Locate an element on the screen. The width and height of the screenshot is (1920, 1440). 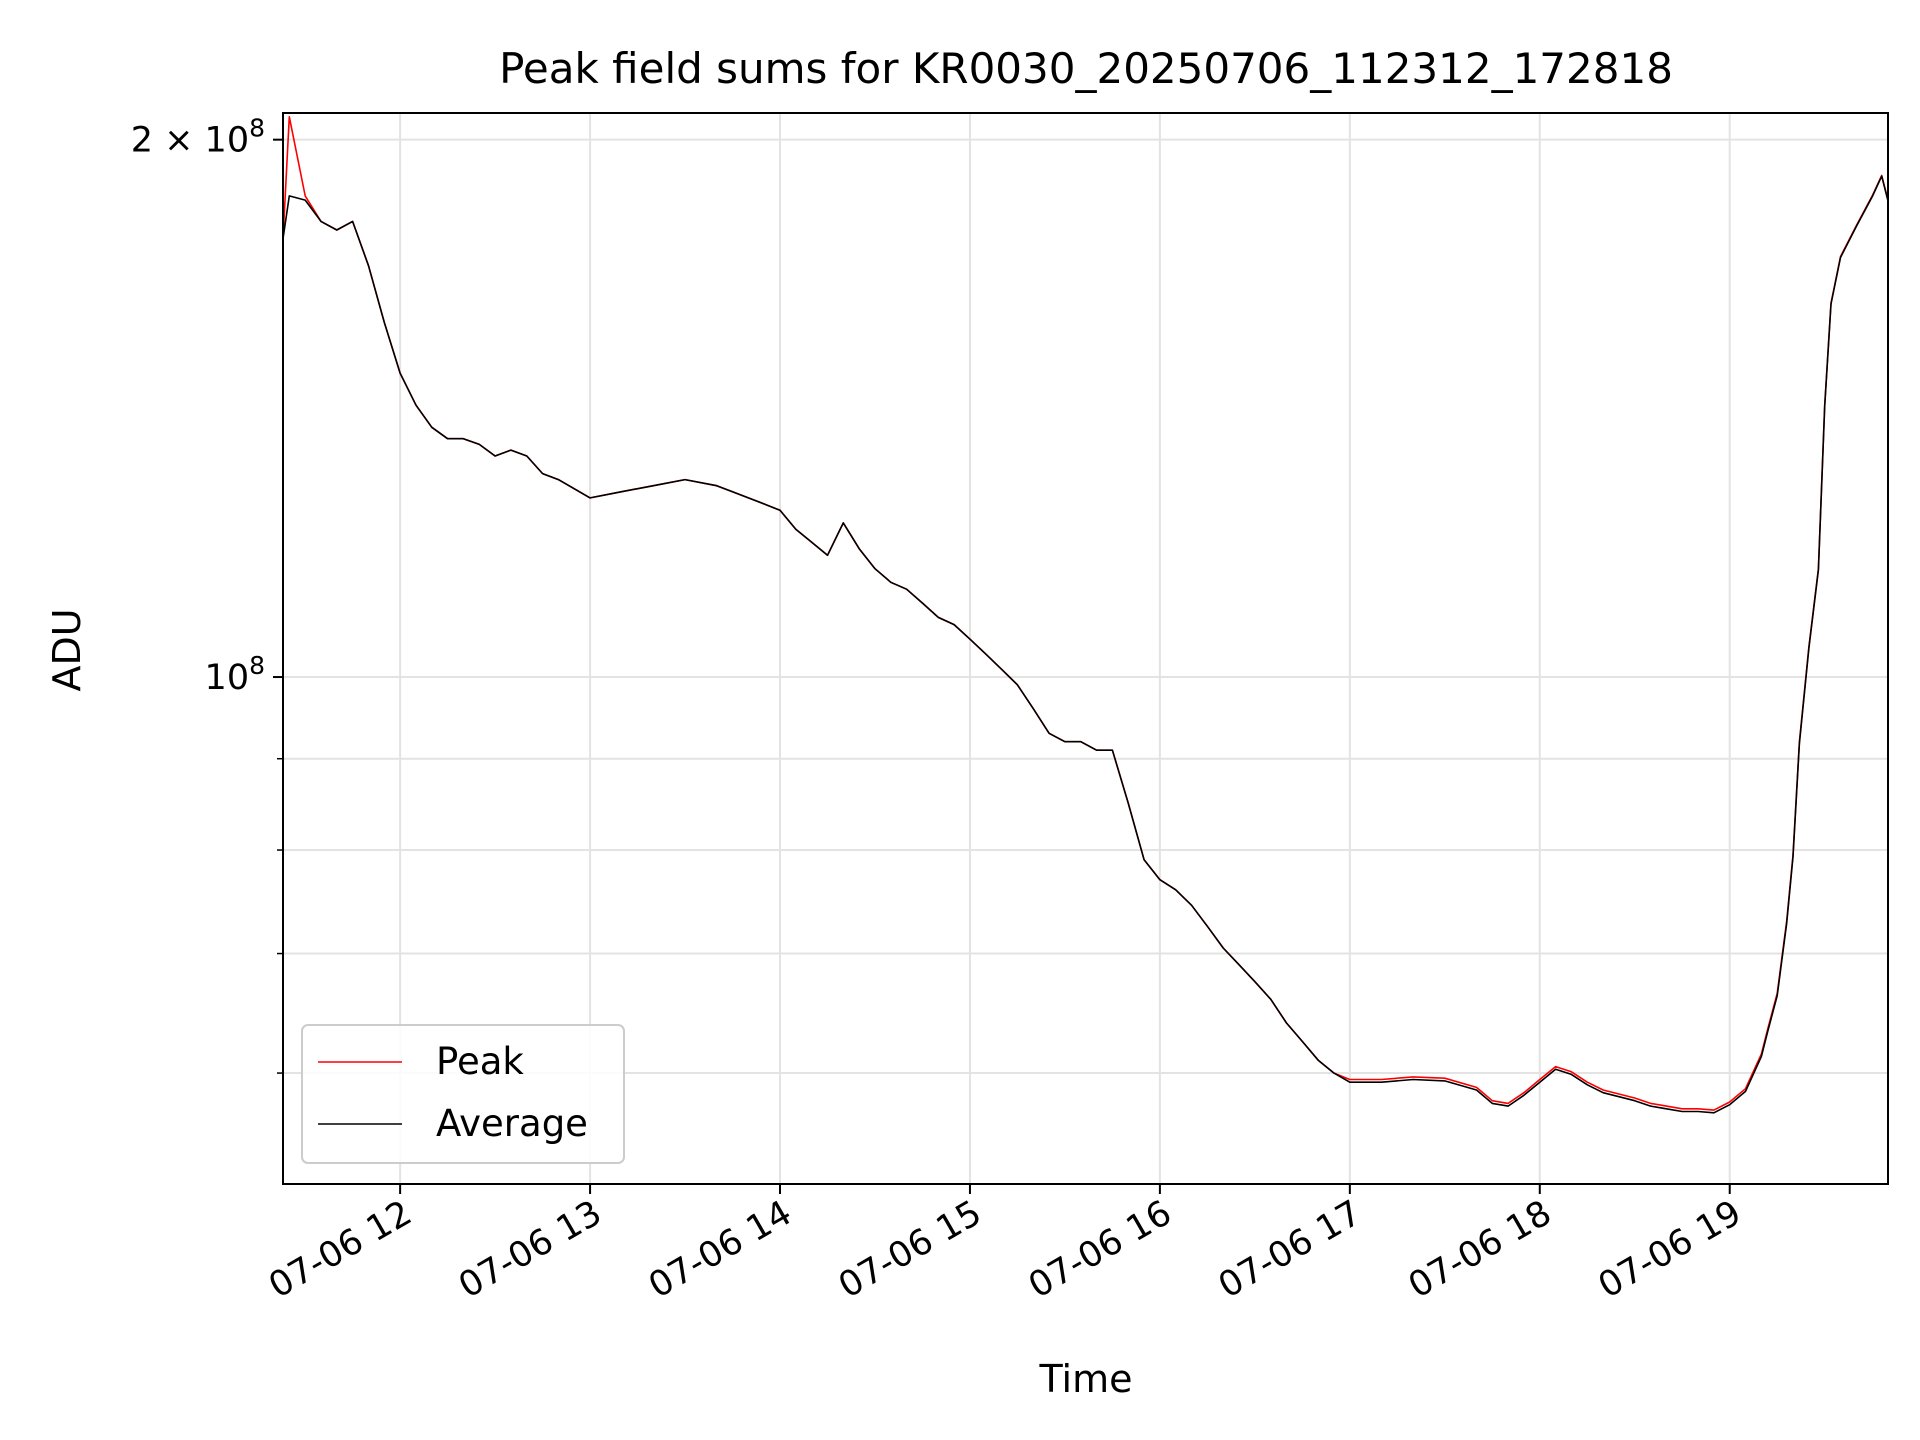
y-tick-label: 108 is located at coordinates (235, 674).